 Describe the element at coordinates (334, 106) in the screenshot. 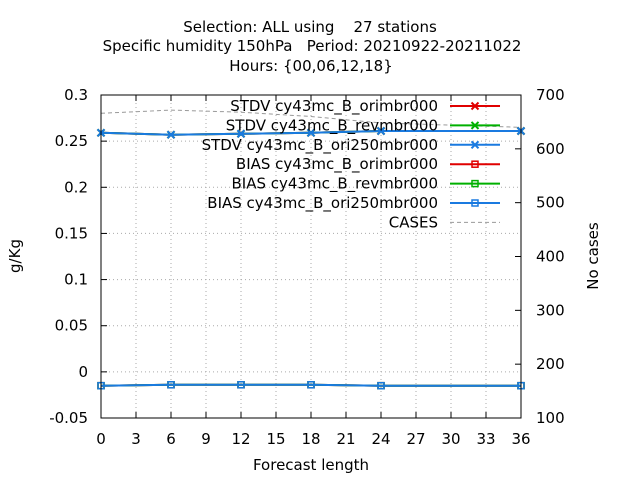

I see `legend-label: STDV cy43mc_B_orimbr000` at that location.